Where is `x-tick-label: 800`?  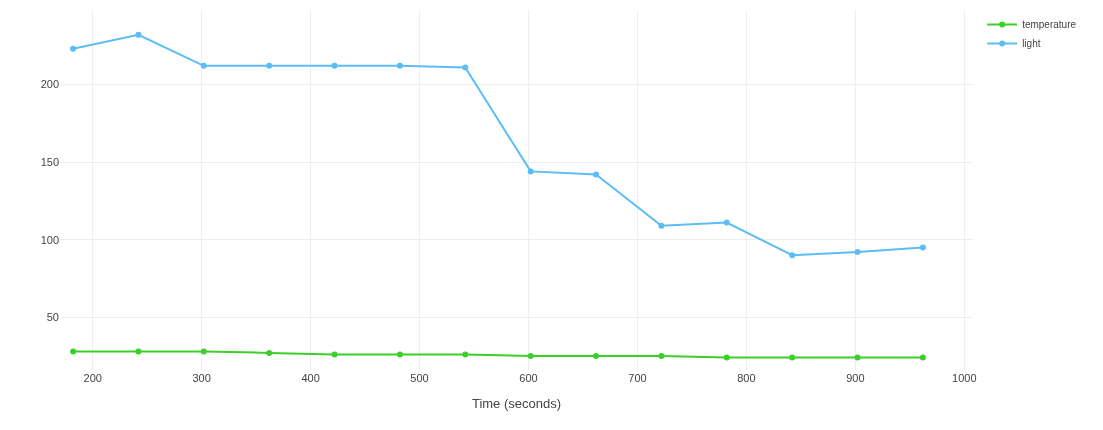 x-tick-label: 800 is located at coordinates (746, 378).